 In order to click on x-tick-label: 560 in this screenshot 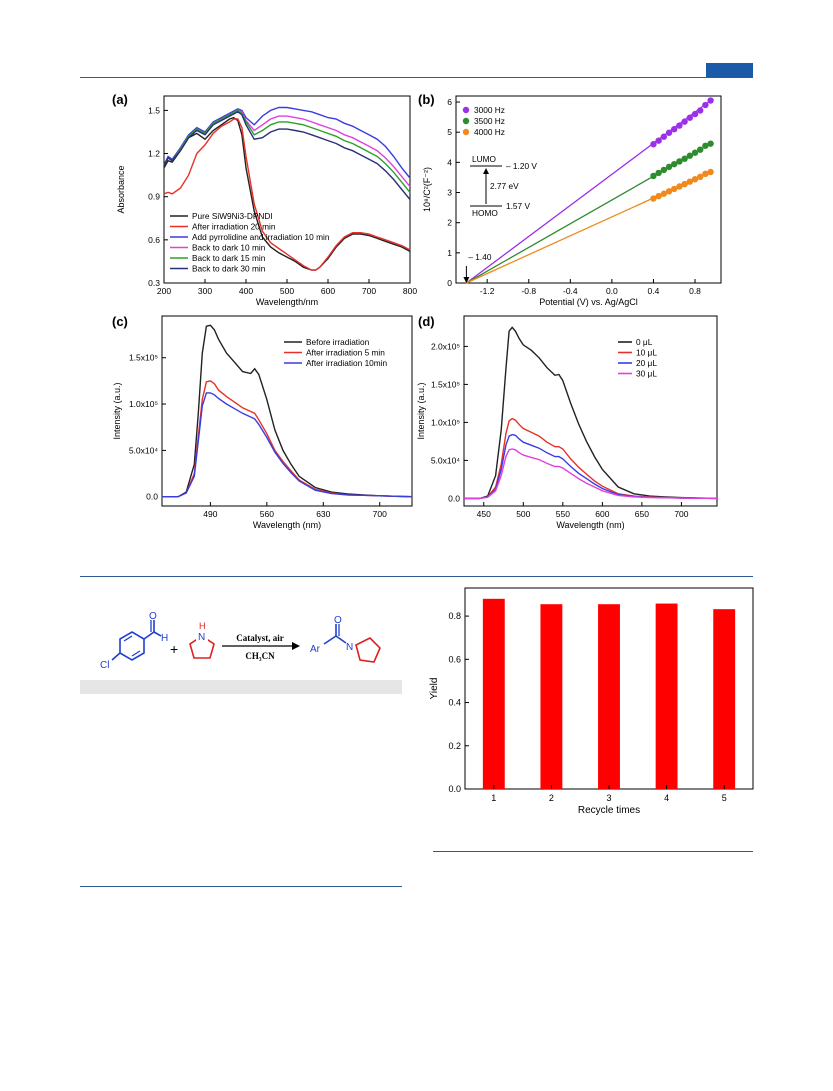, I will do `click(267, 514)`.